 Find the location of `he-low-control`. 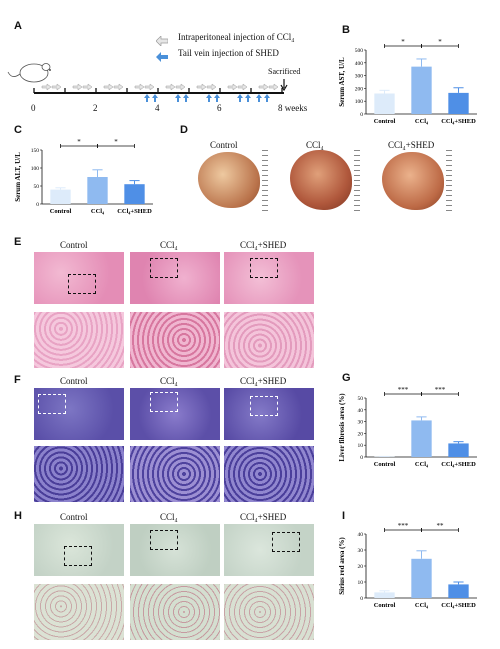

he-low-control is located at coordinates (79, 278).